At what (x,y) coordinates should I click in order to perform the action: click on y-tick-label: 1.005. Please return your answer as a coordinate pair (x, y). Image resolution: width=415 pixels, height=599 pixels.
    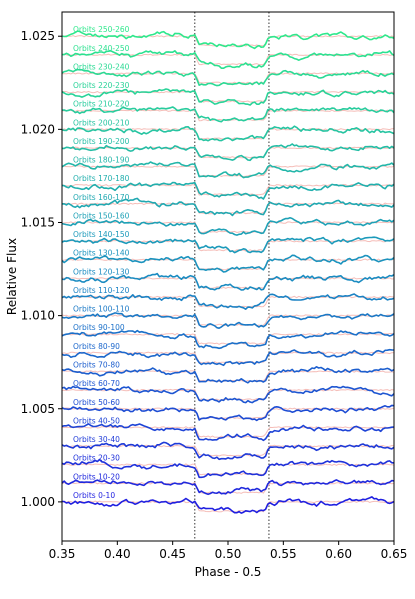
    Looking at the image, I should click on (38, 409).